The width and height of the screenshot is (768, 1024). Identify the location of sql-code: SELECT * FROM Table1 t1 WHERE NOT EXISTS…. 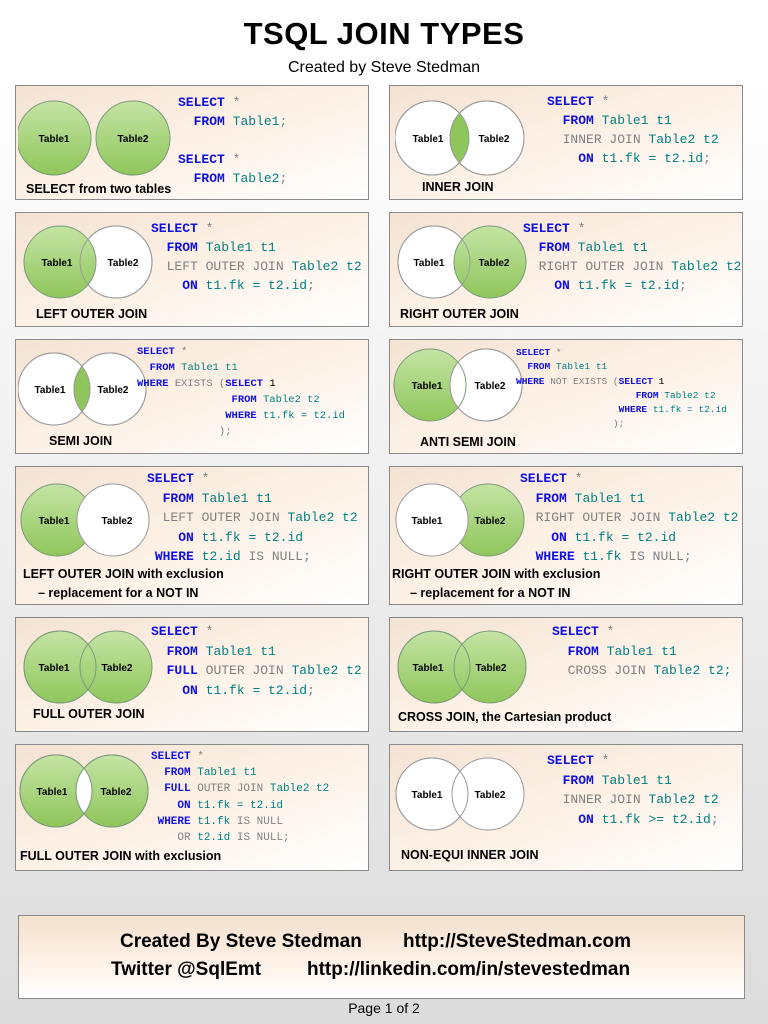
(621, 388).